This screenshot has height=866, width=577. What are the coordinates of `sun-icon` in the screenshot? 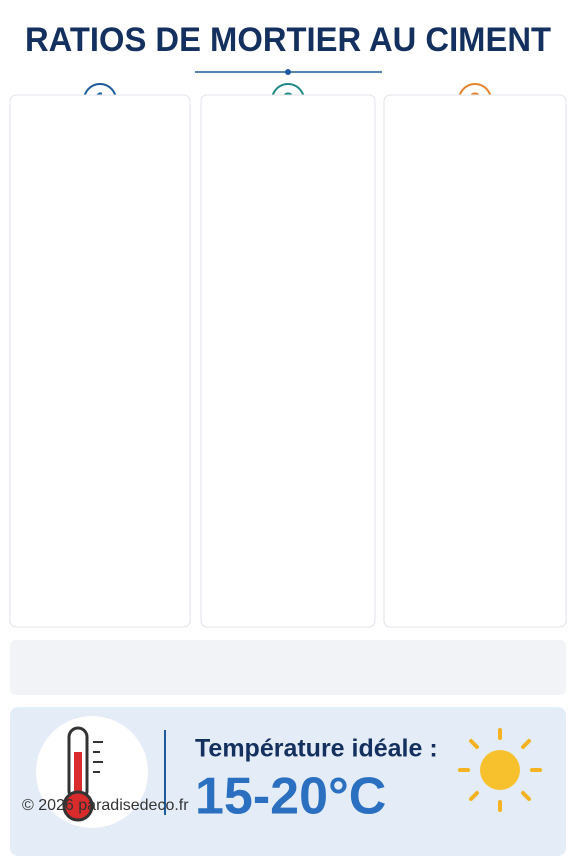 It's located at (500, 770).